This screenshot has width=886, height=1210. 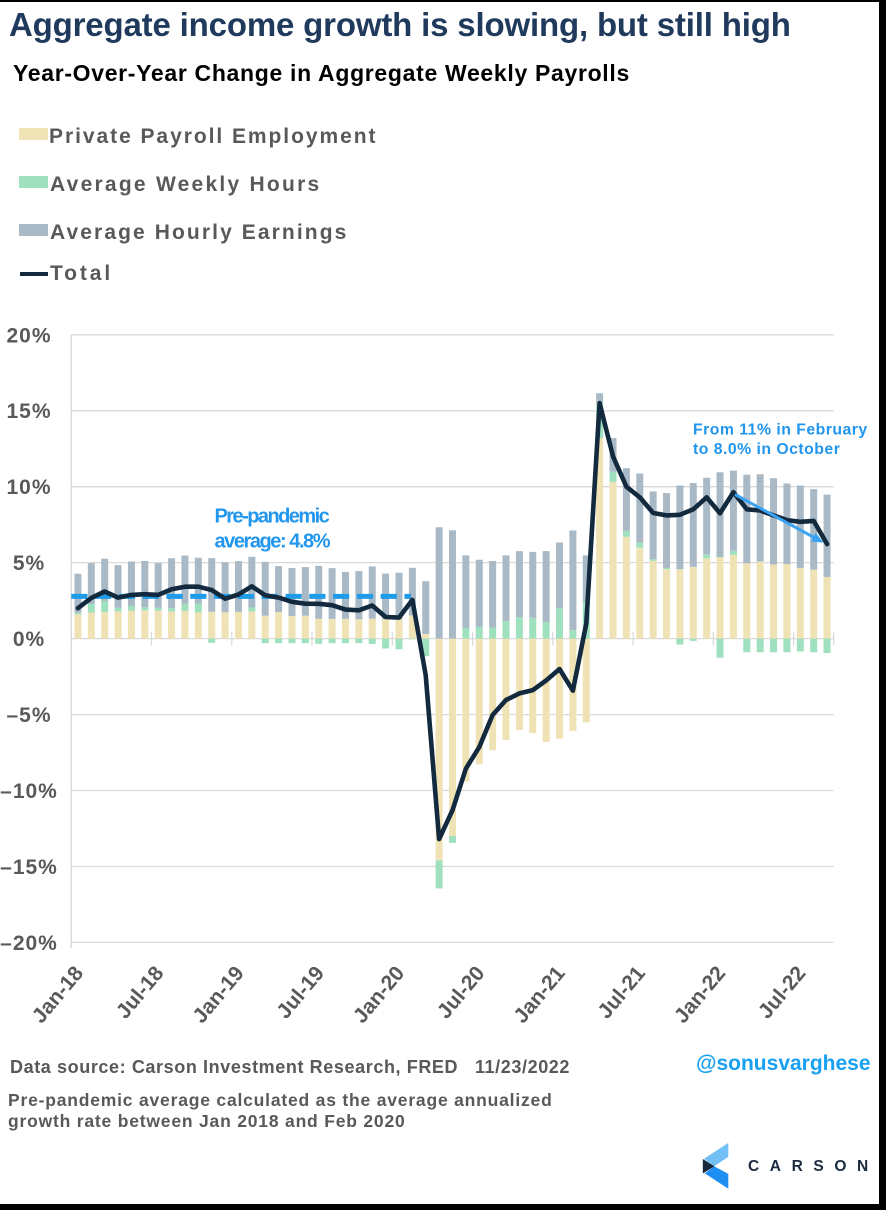 I want to click on svg-text: average: 4.8%, so click(x=273, y=542).